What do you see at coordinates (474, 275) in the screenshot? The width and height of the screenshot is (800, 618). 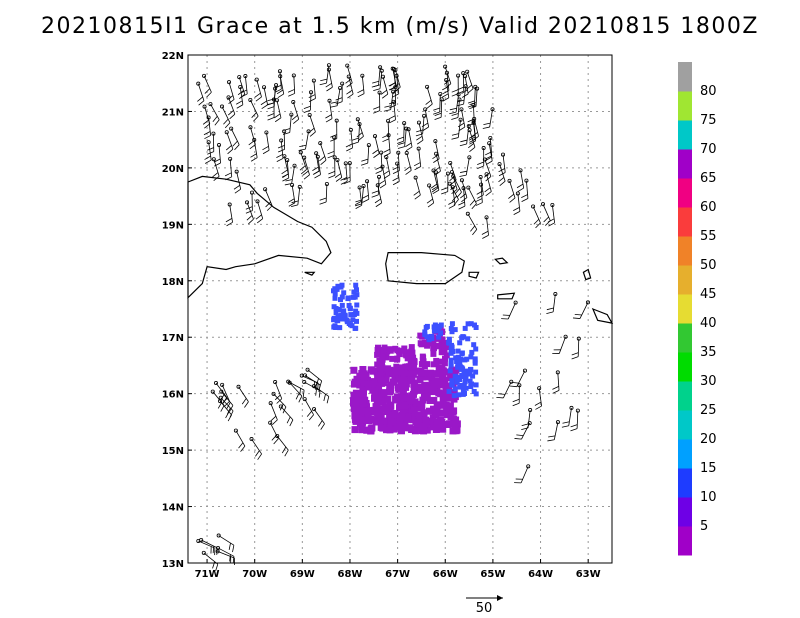 I see `coastline-vieques` at bounding box center [474, 275].